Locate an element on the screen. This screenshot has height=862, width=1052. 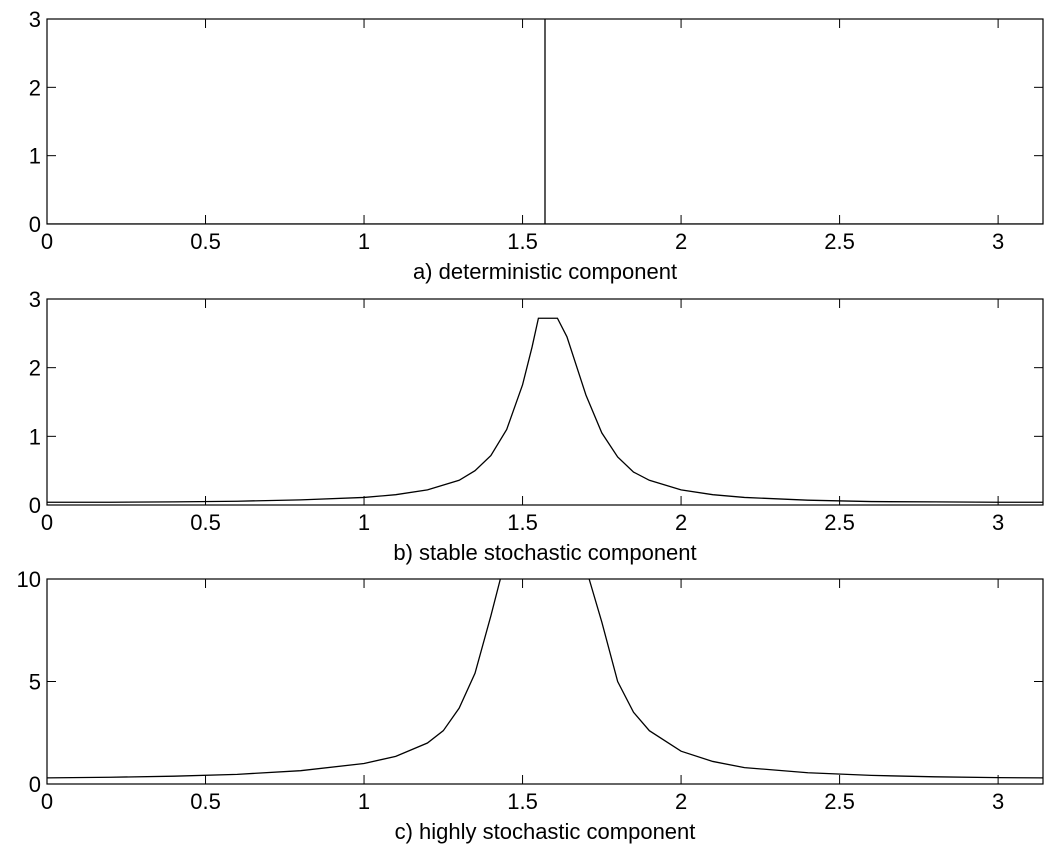
subplot-caption: c) highly stochastic component is located at coordinates (545, 831).